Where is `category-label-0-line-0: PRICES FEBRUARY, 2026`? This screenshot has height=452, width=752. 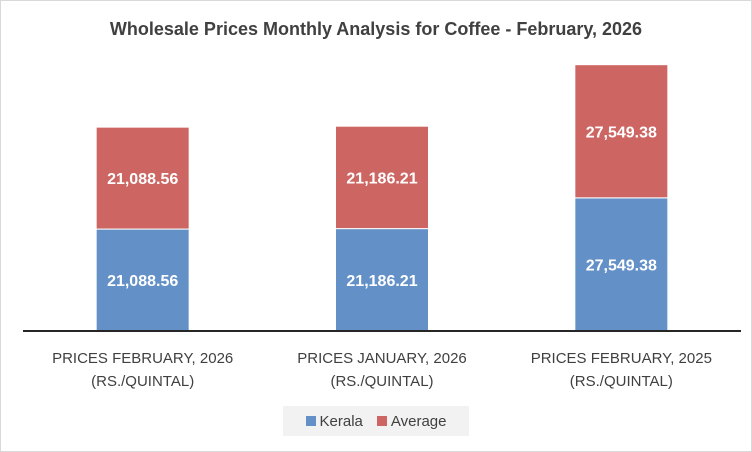 category-label-0-line-0: PRICES FEBRUARY, 2026 is located at coordinates (142, 358).